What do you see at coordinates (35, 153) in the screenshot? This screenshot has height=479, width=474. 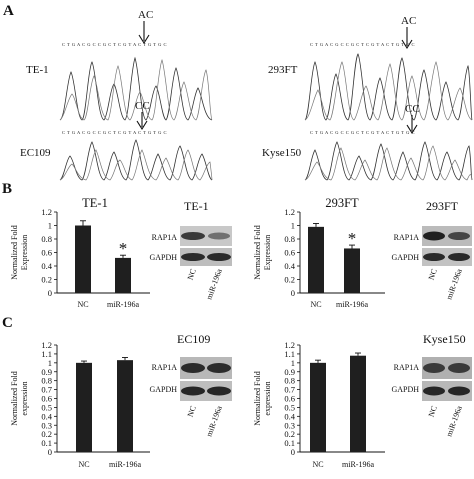 I see `sample-label: EC109` at bounding box center [35, 153].